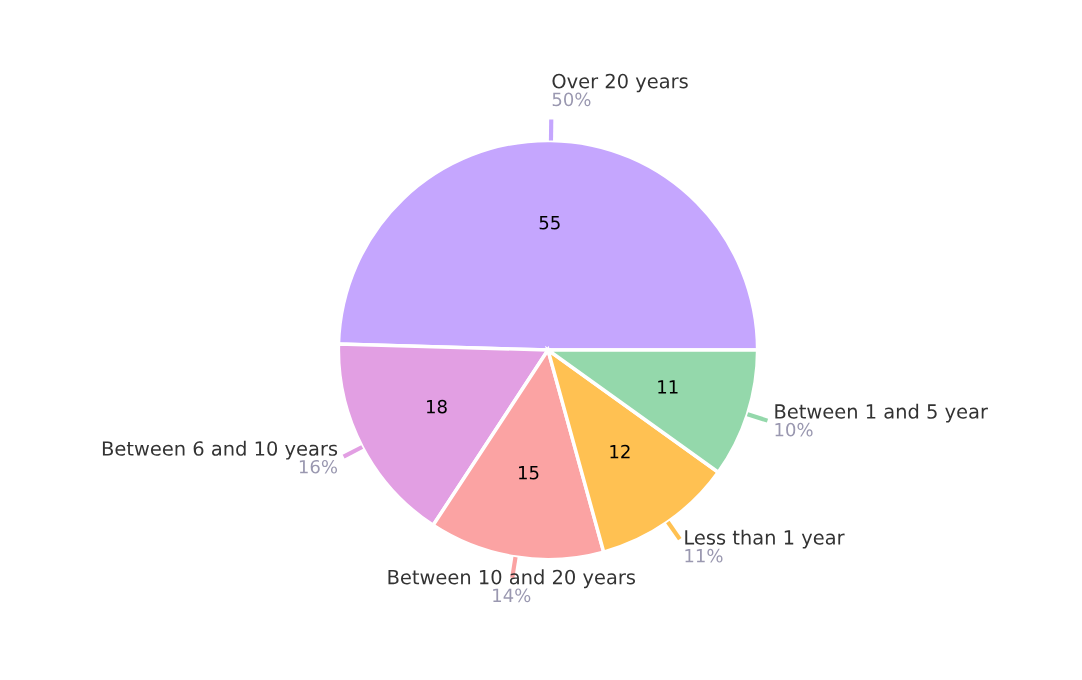 The height and width of the screenshot is (680, 1082). I want to click on slice-label: Over 20 years, so click(620, 83).